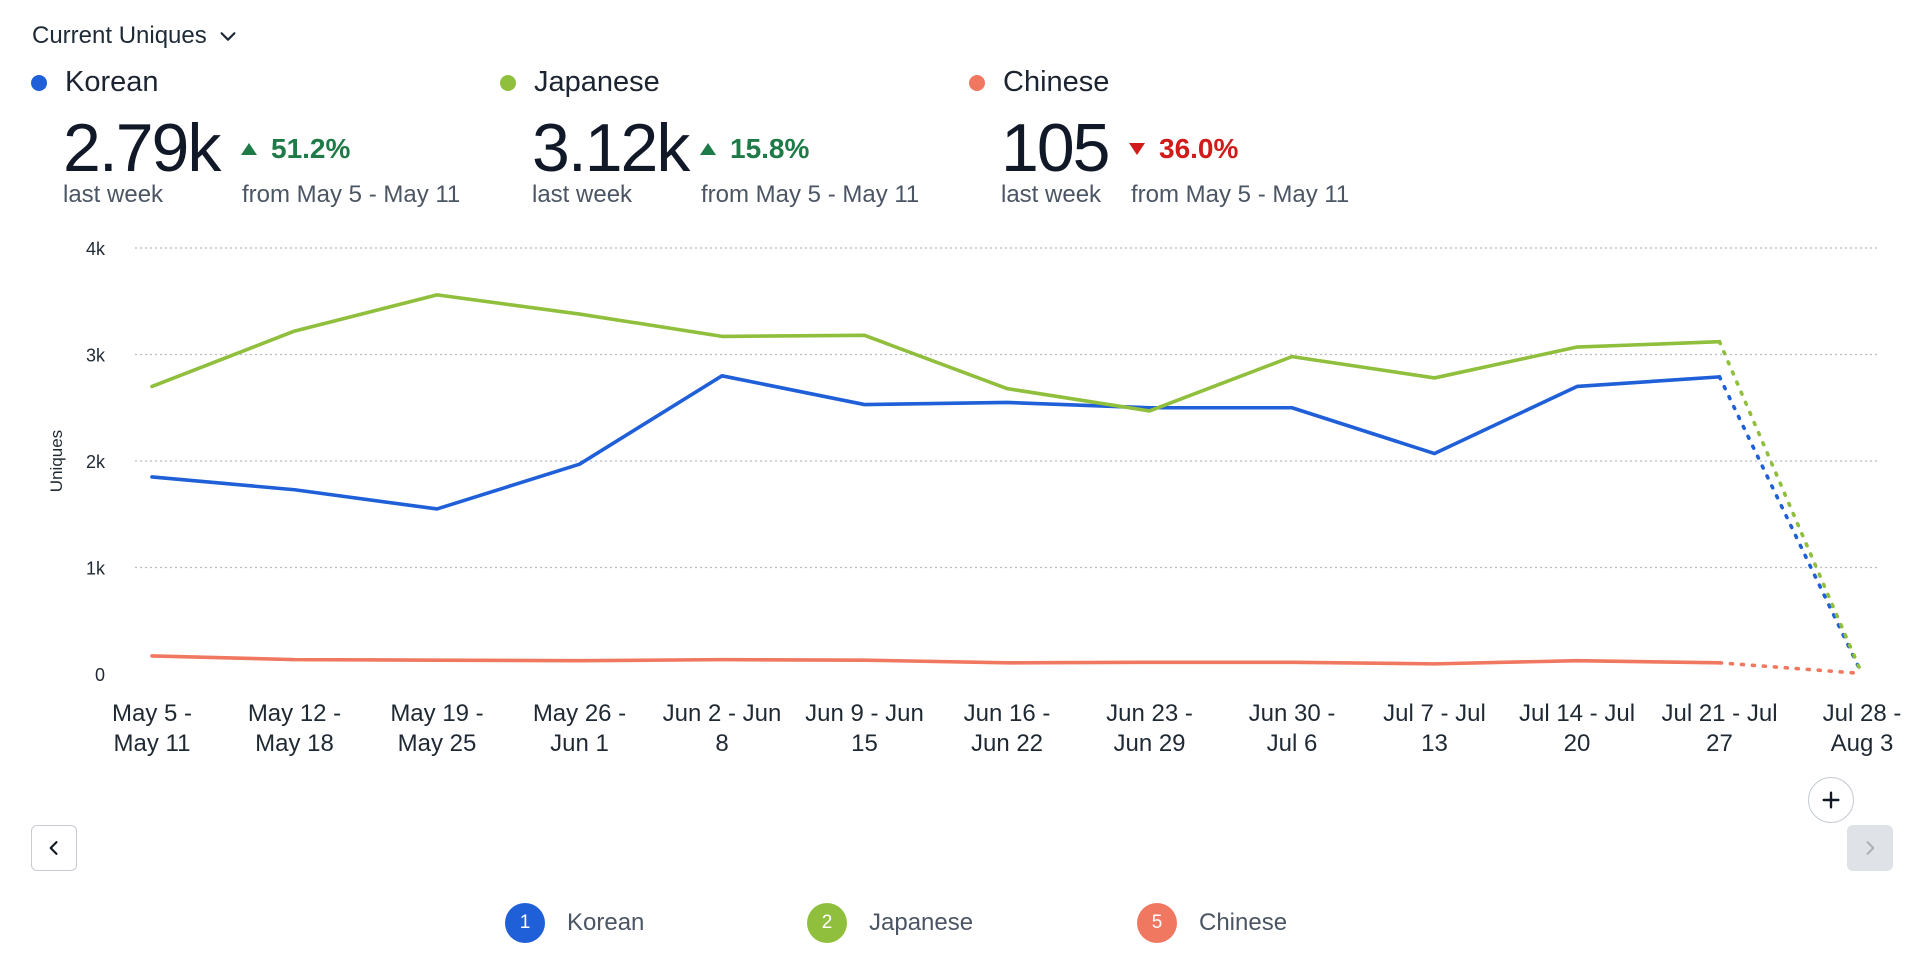 Image resolution: width=1910 pixels, height=960 pixels. What do you see at coordinates (606, 922) in the screenshot?
I see `legend-label: Korean` at bounding box center [606, 922].